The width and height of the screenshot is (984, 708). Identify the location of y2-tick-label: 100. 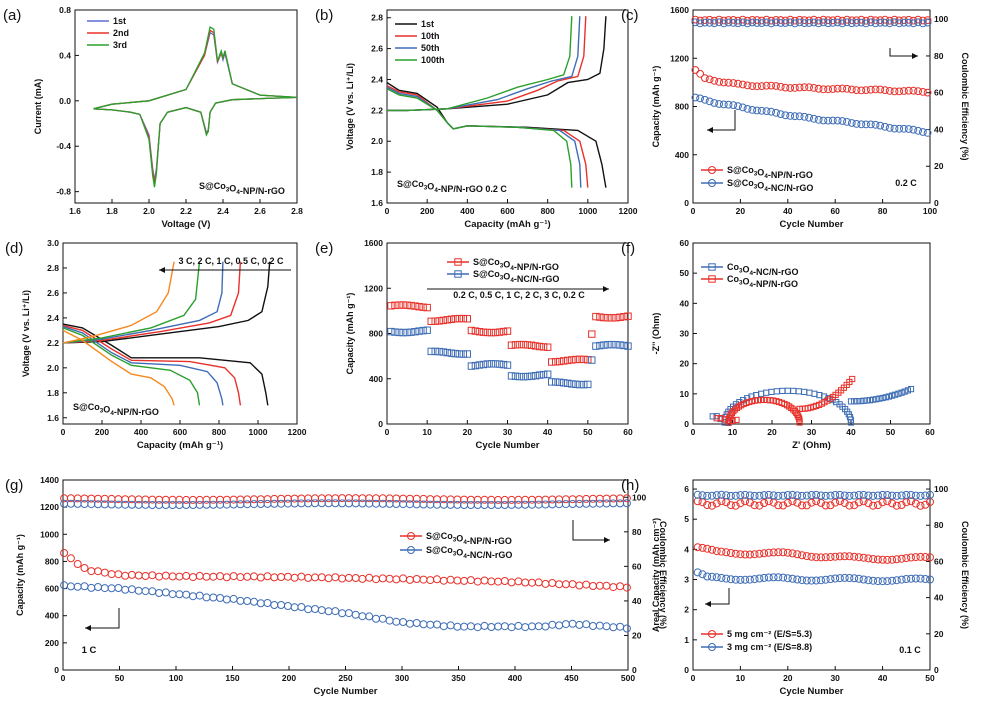
(639, 497).